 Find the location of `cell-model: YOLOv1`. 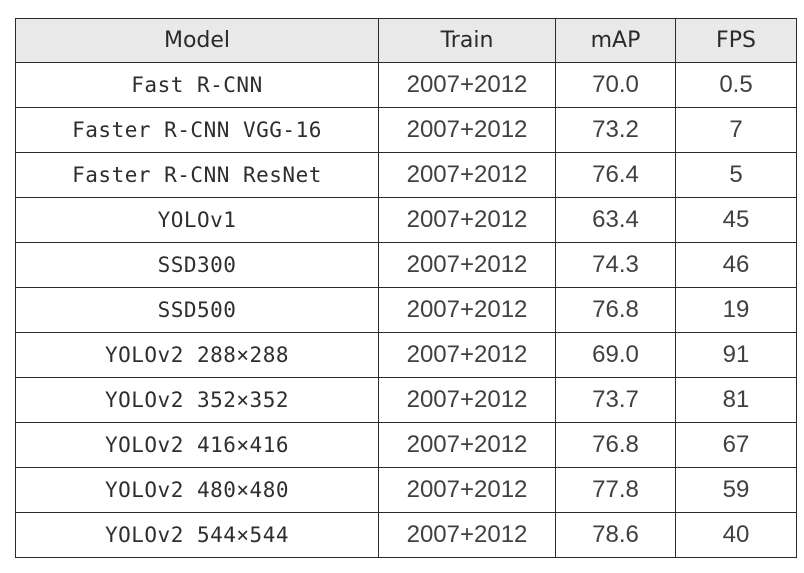

cell-model: YOLOv1 is located at coordinates (197, 220).